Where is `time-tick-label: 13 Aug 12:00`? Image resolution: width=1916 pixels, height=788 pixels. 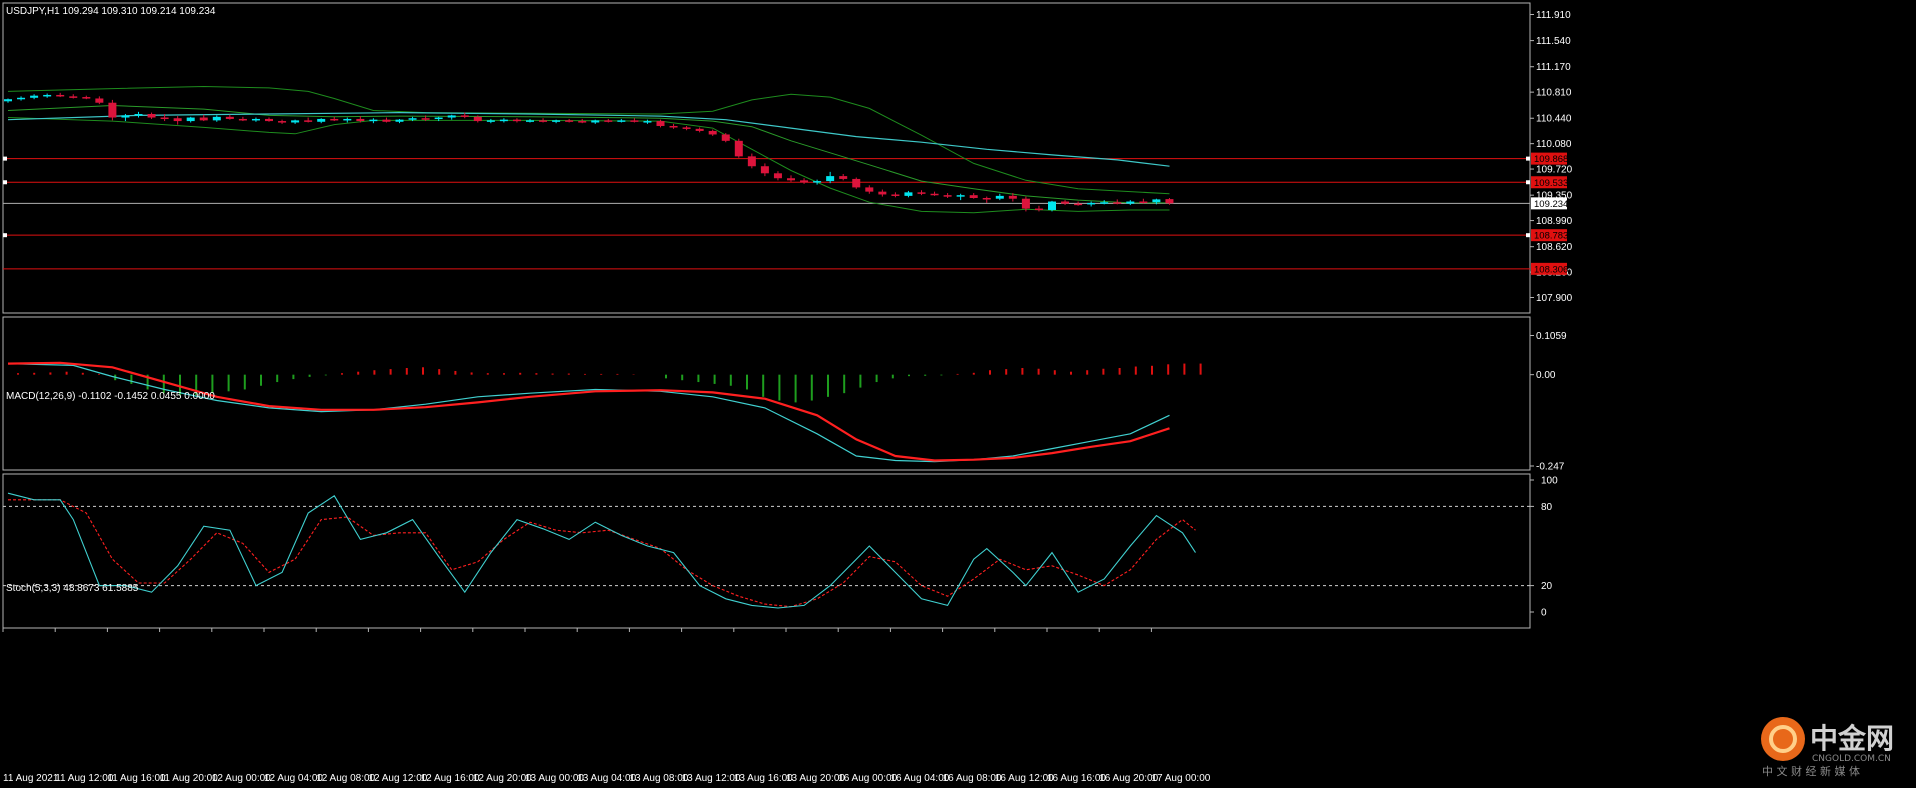
time-tick-label: 13 Aug 12:00 is located at coordinates (711, 778).